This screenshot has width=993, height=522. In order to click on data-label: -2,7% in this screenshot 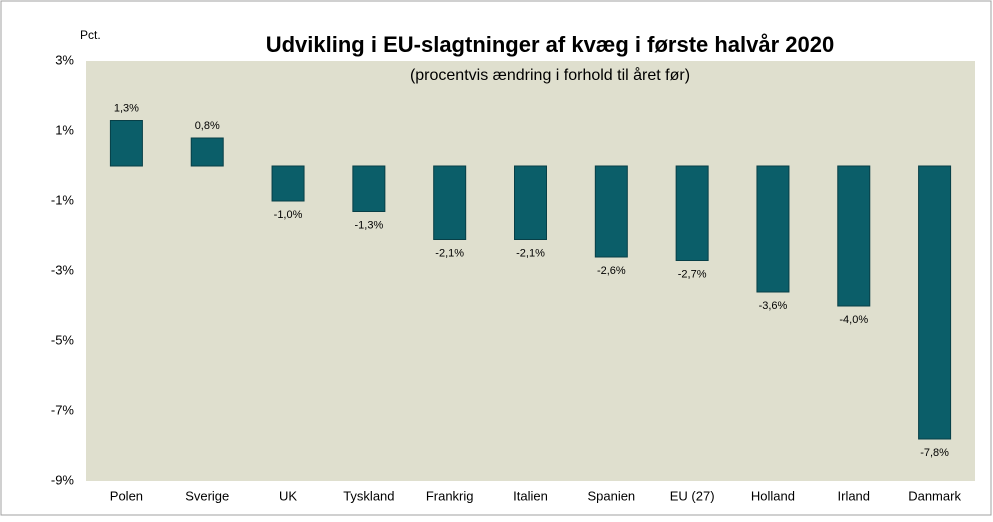, I will do `click(692, 274)`.